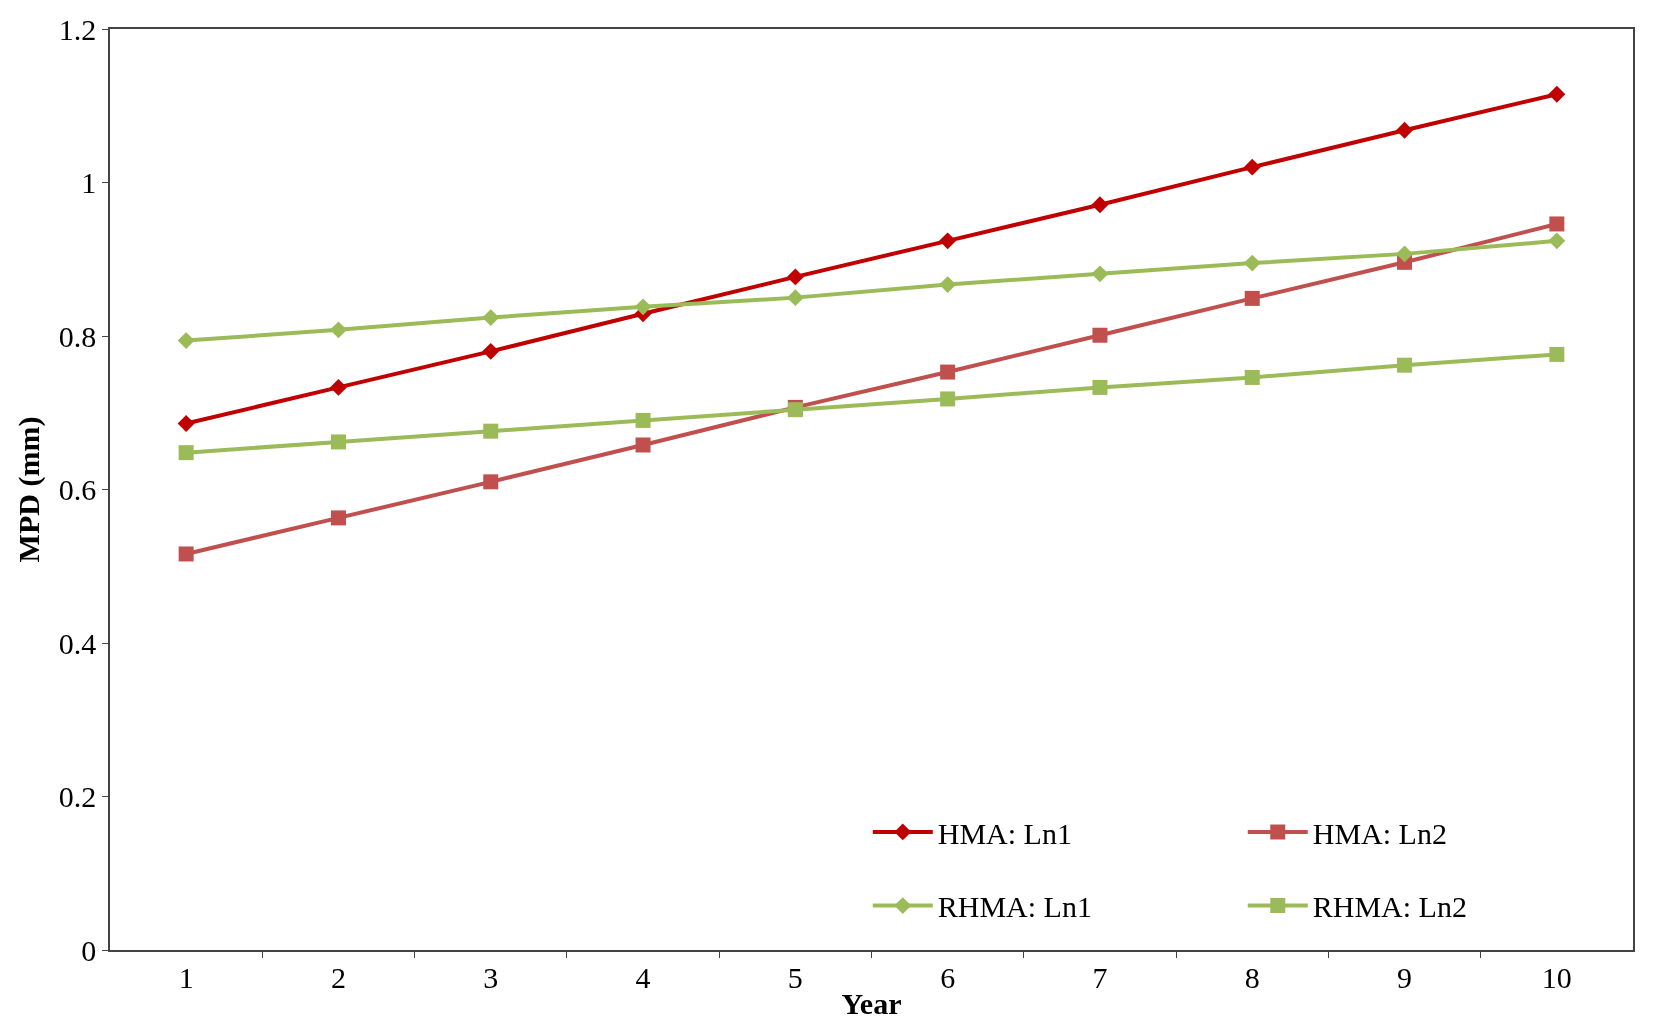  What do you see at coordinates (77, 489) in the screenshot?
I see `y-tick-label: 0.6` at bounding box center [77, 489].